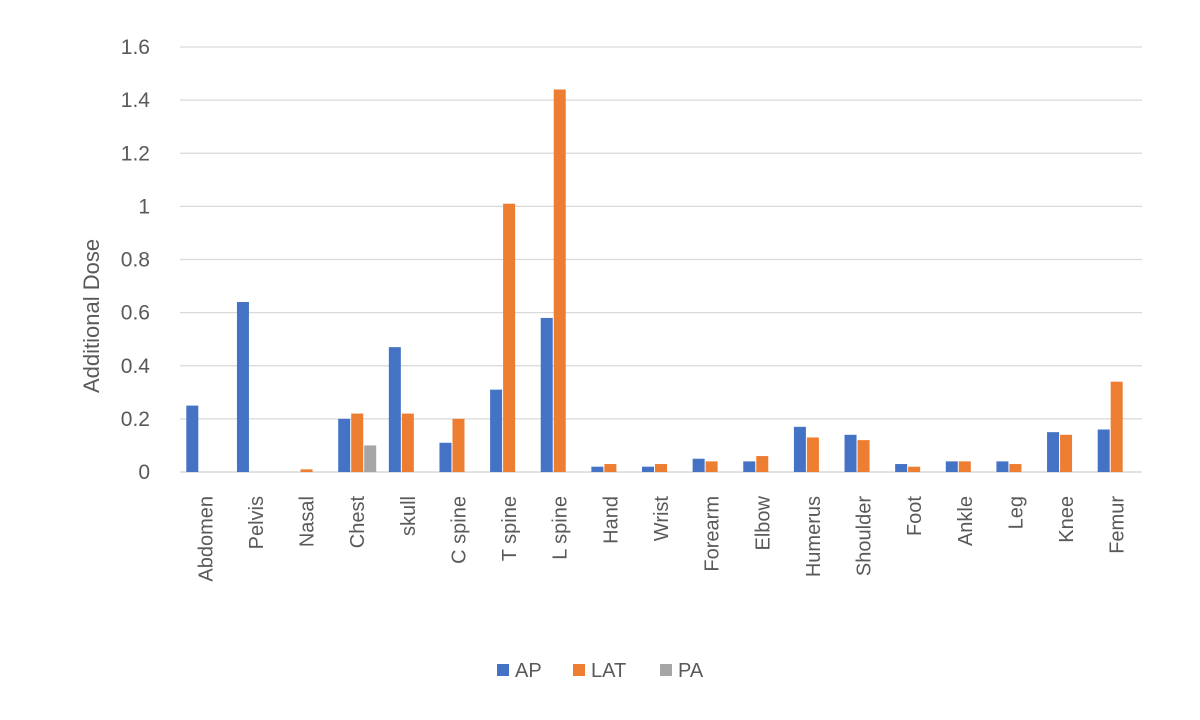  I want to click on bar-ap-c-spine, so click(445, 457).